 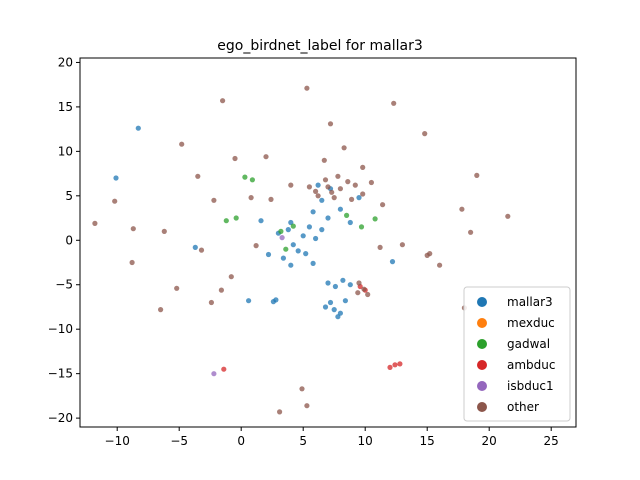 I want to click on x-tick-label-1: −5, so click(x=179, y=441).